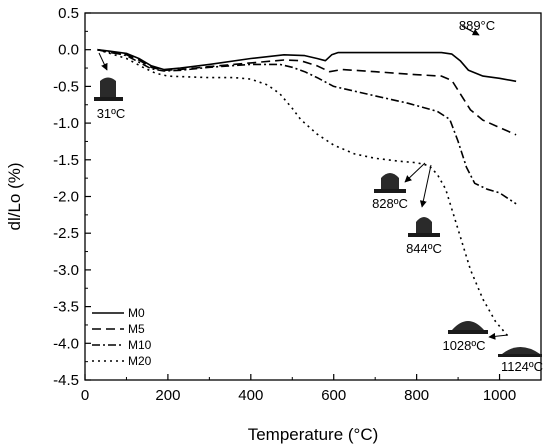  Describe the element at coordinates (66, 270) in the screenshot. I see `y-tick-label: -3.0` at that location.